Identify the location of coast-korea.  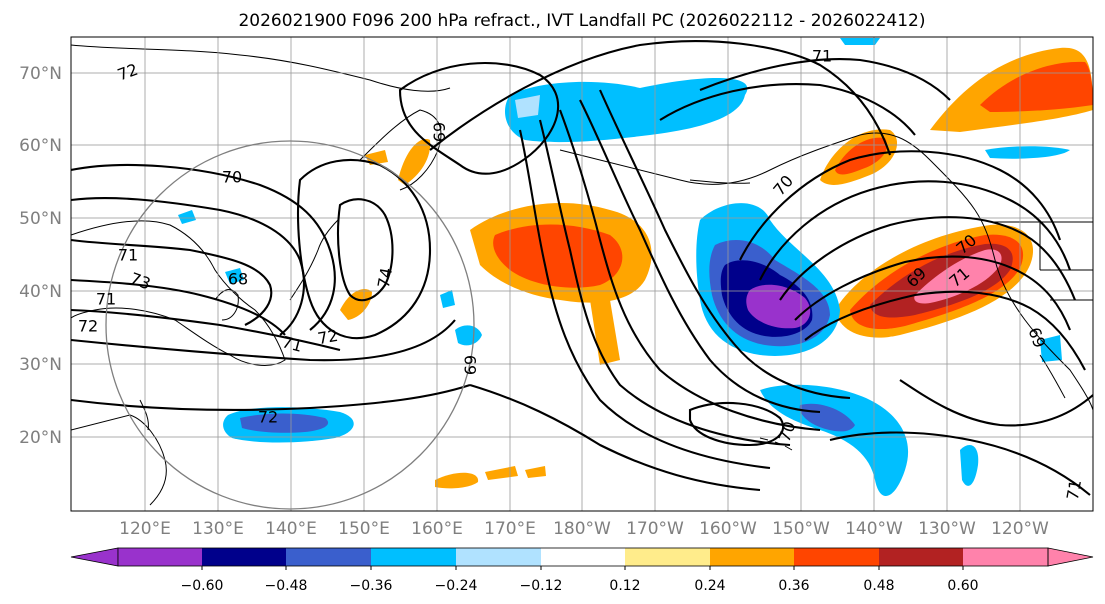
(226, 305).